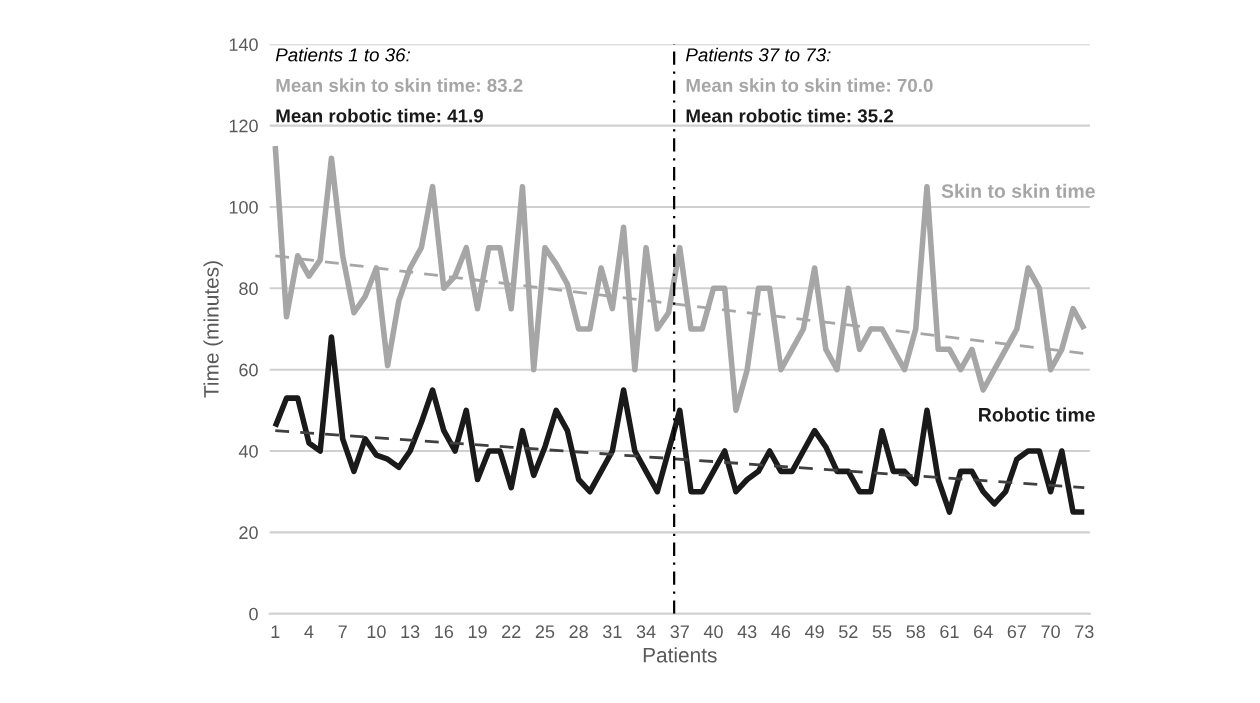 Image resolution: width=1260 pixels, height=703 pixels. What do you see at coordinates (983, 632) in the screenshot?
I see `x-tick-label: 64` at bounding box center [983, 632].